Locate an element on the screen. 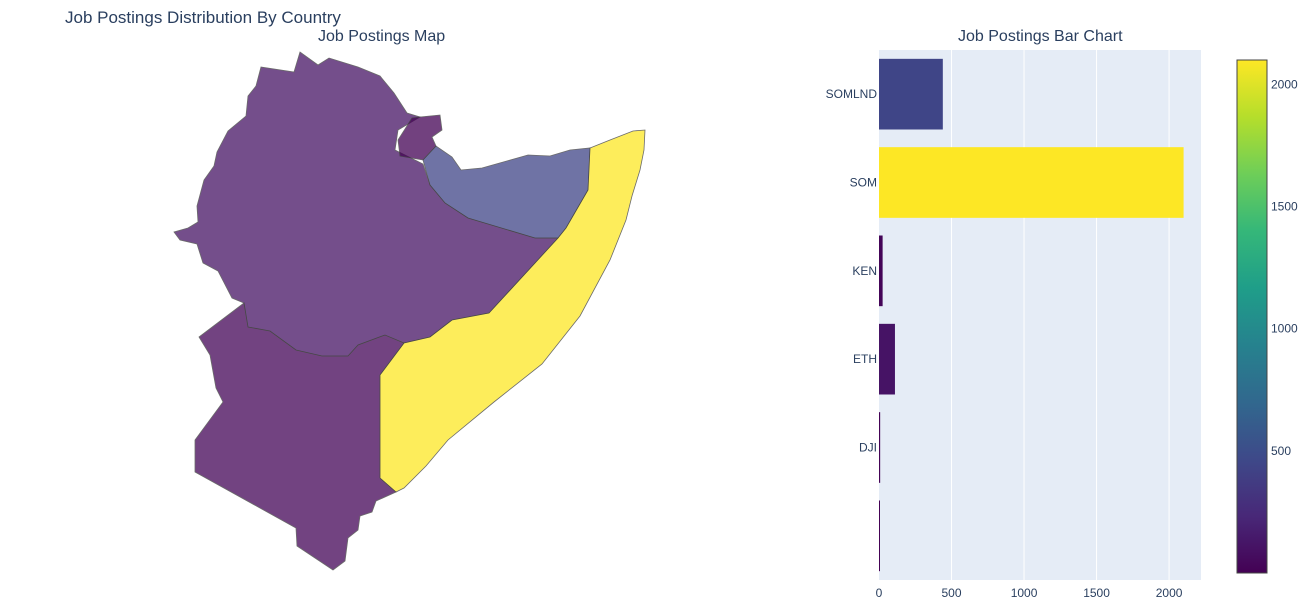  map-title: Job Postings Map is located at coordinates (382, 36).